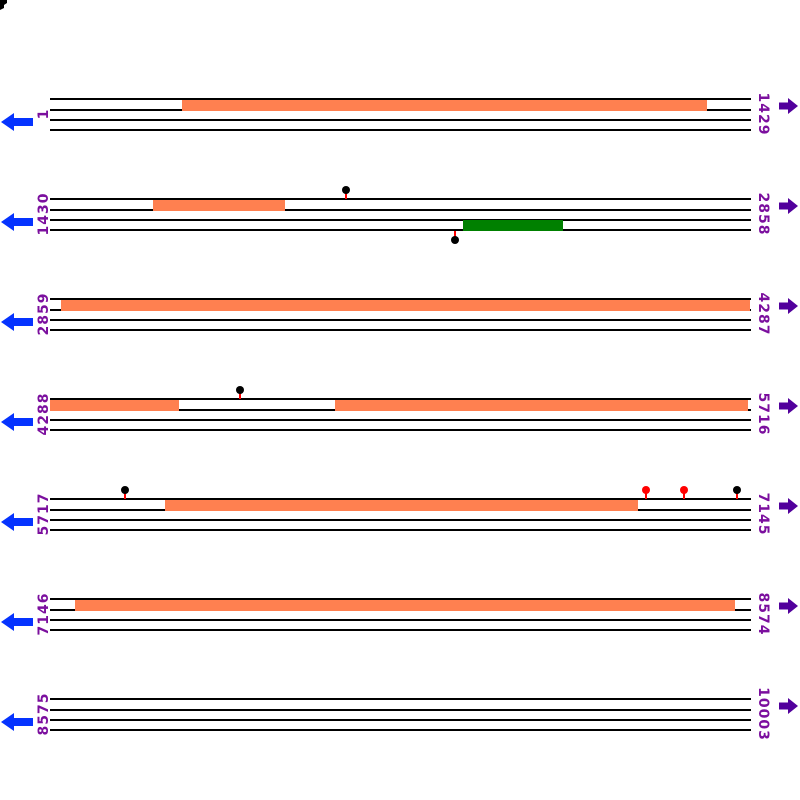  Describe the element at coordinates (44, 114) in the screenshot. I see `track-start-label: 1` at that location.